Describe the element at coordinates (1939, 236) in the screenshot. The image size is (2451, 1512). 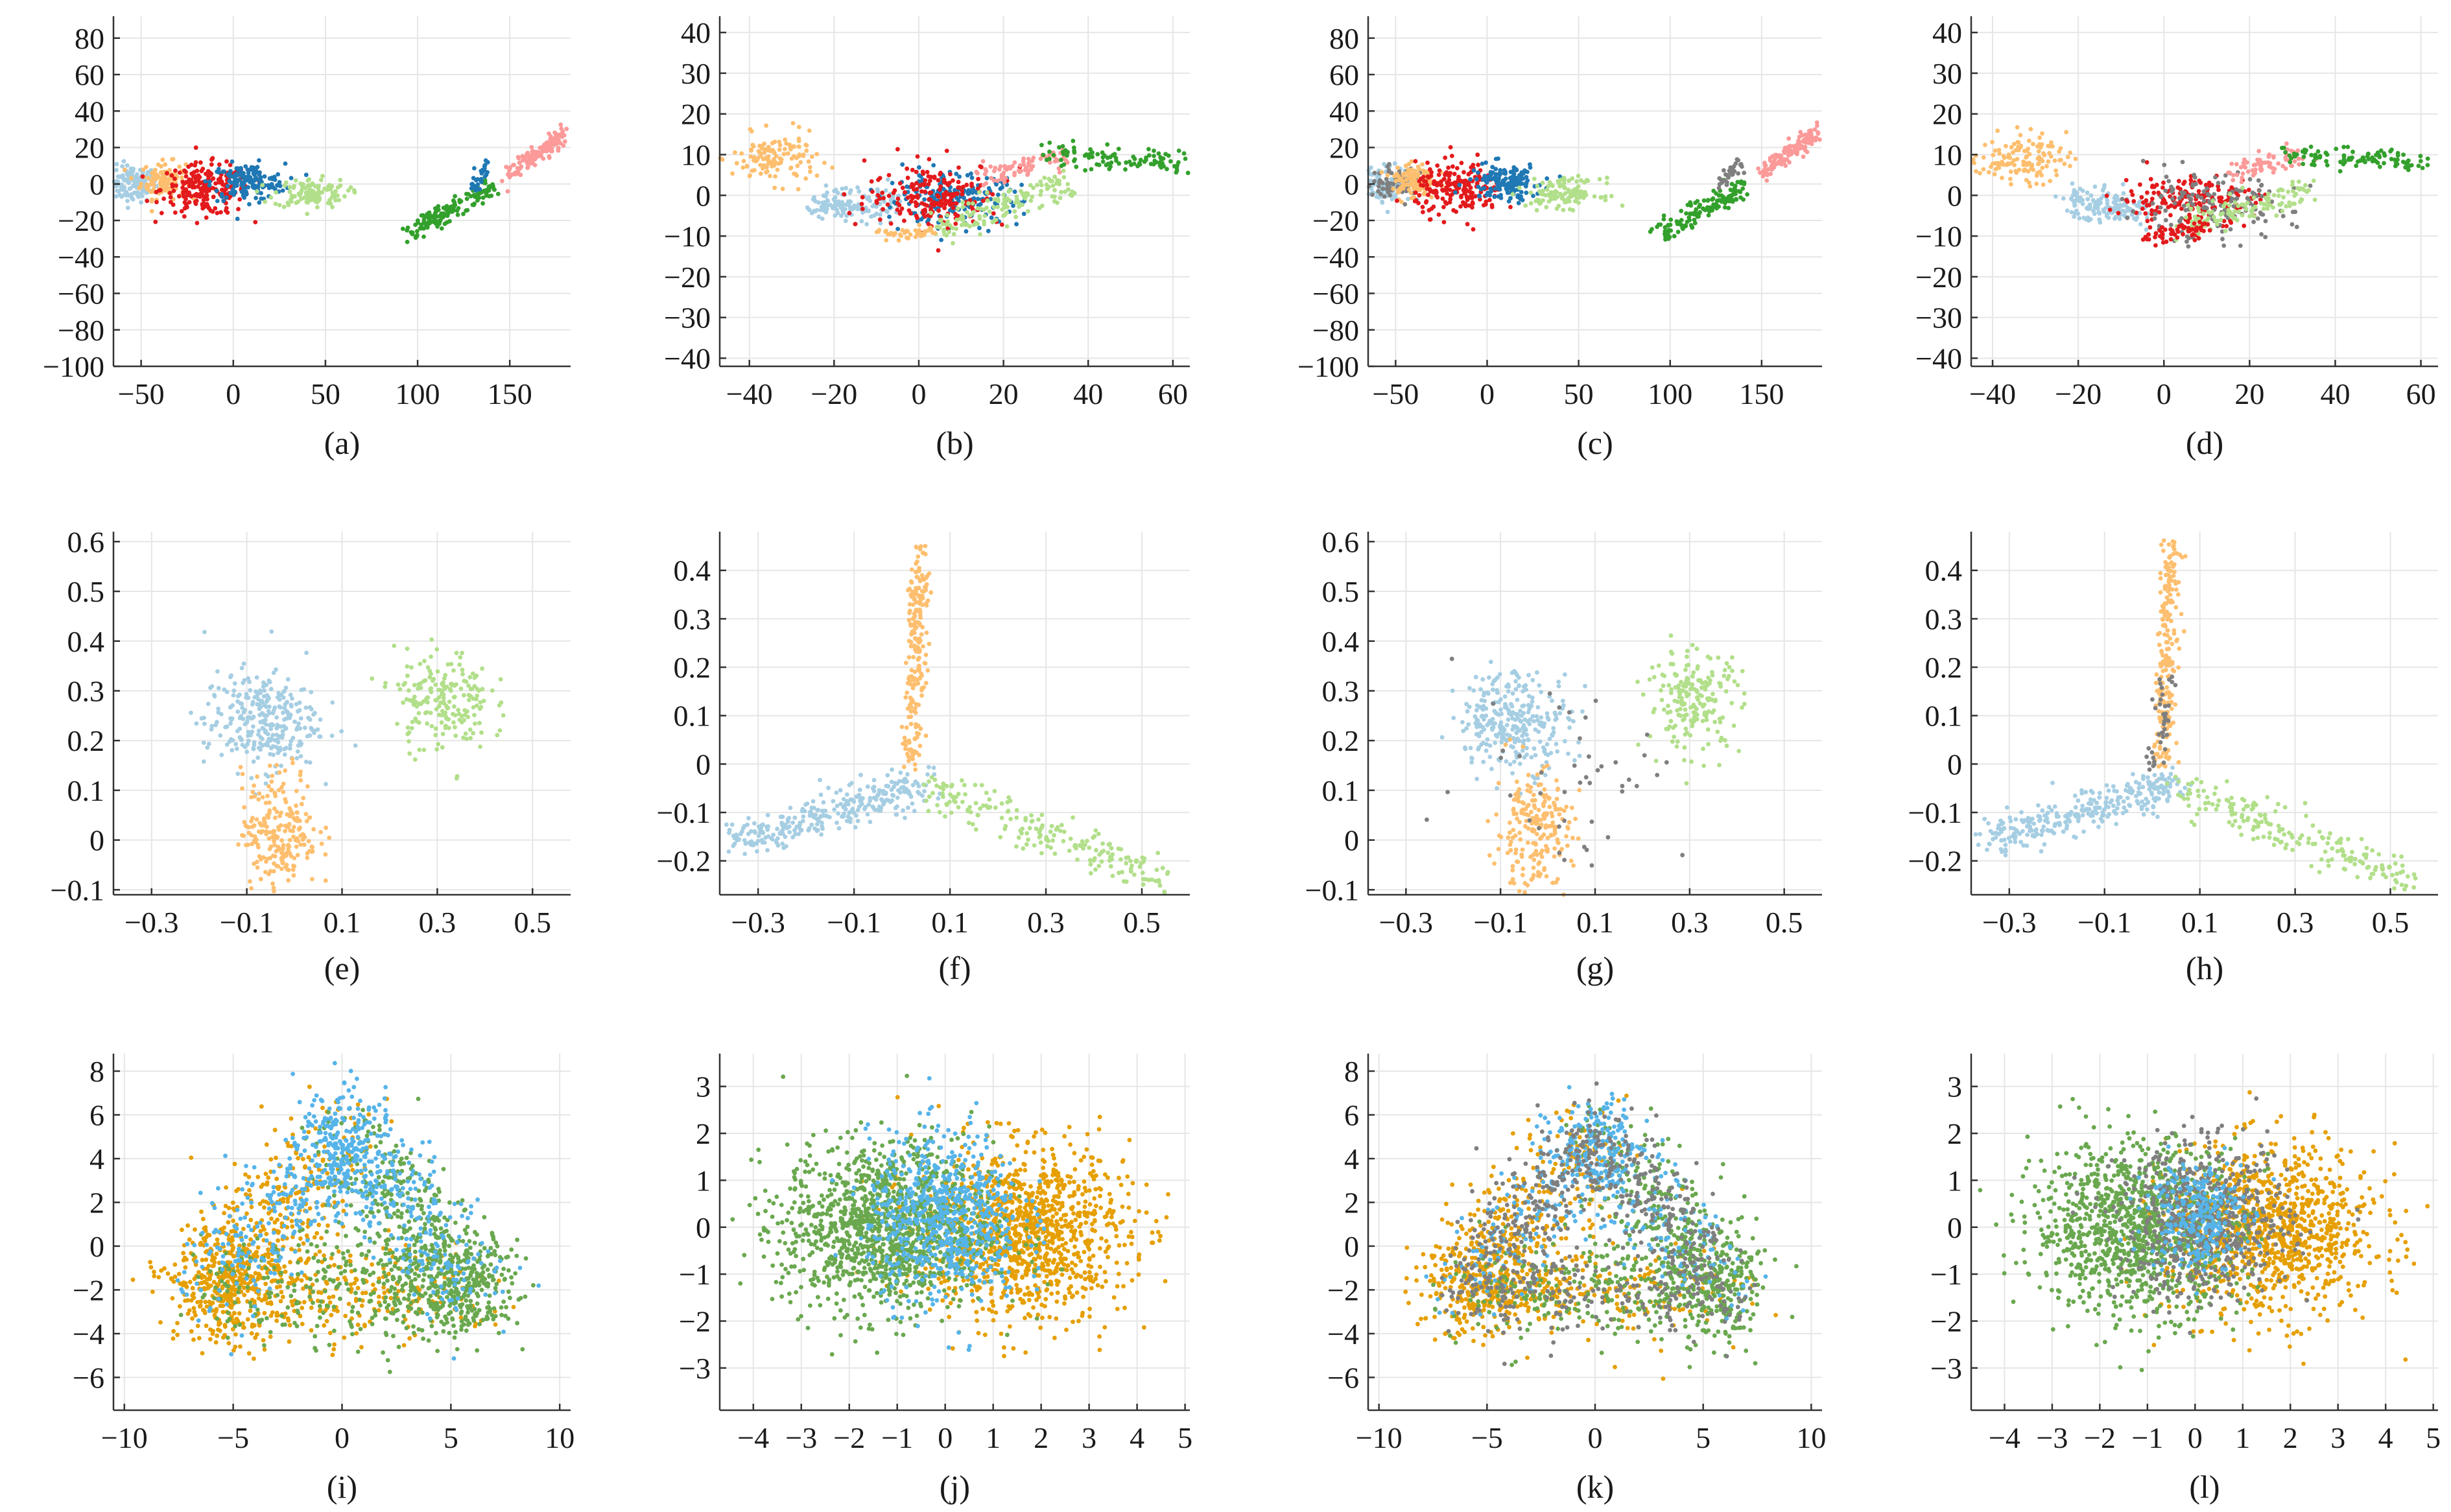
I see `y-tick-label: −10` at that location.